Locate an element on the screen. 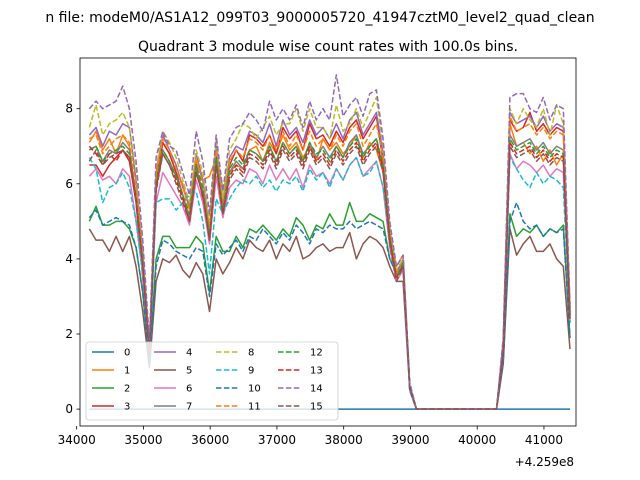 The height and width of the screenshot is (480, 640). legend-label-5: 5 is located at coordinates (189, 371).